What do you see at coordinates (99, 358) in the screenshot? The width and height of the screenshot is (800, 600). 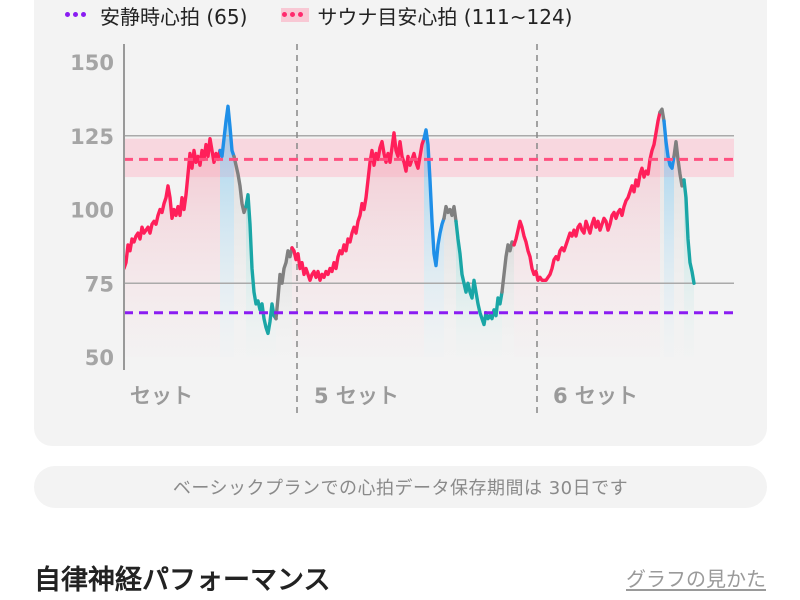 I see `y-tick-label-50: 50` at bounding box center [99, 358].